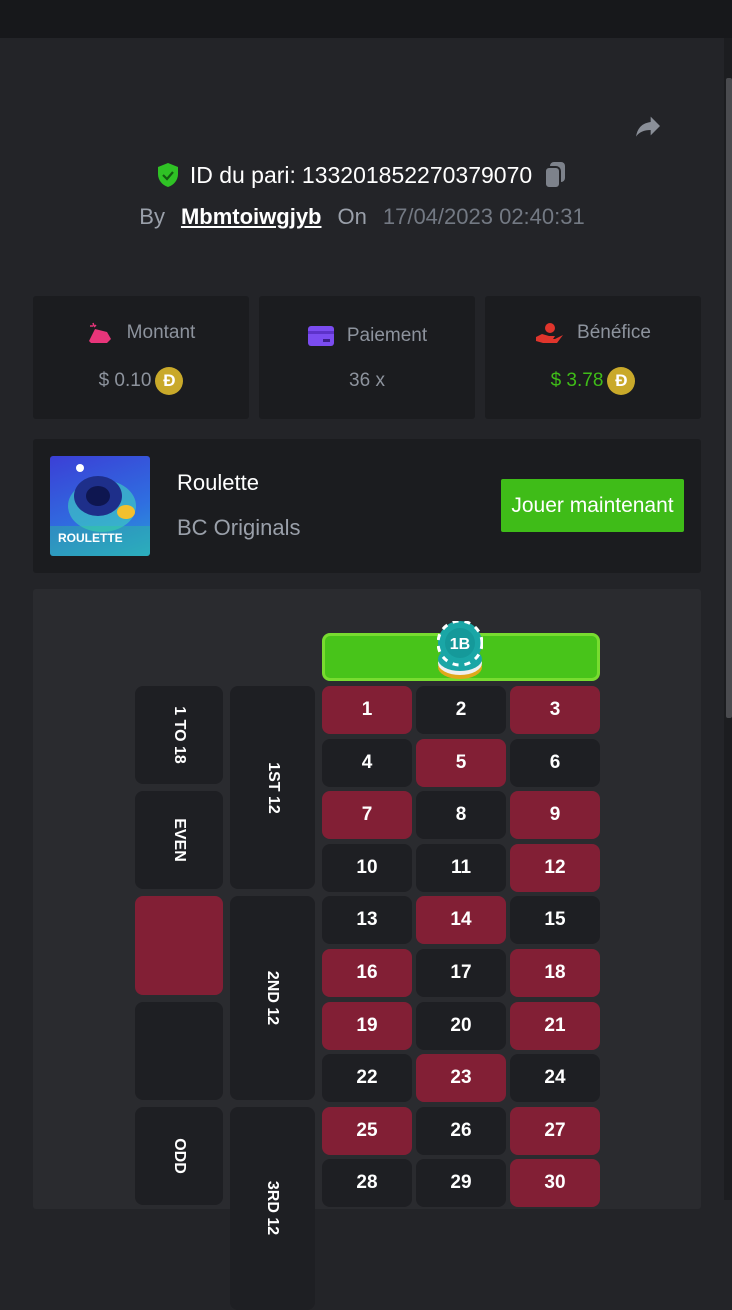 The image size is (732, 1310). What do you see at coordinates (352, 216) in the screenshot?
I see `on-label: On` at bounding box center [352, 216].